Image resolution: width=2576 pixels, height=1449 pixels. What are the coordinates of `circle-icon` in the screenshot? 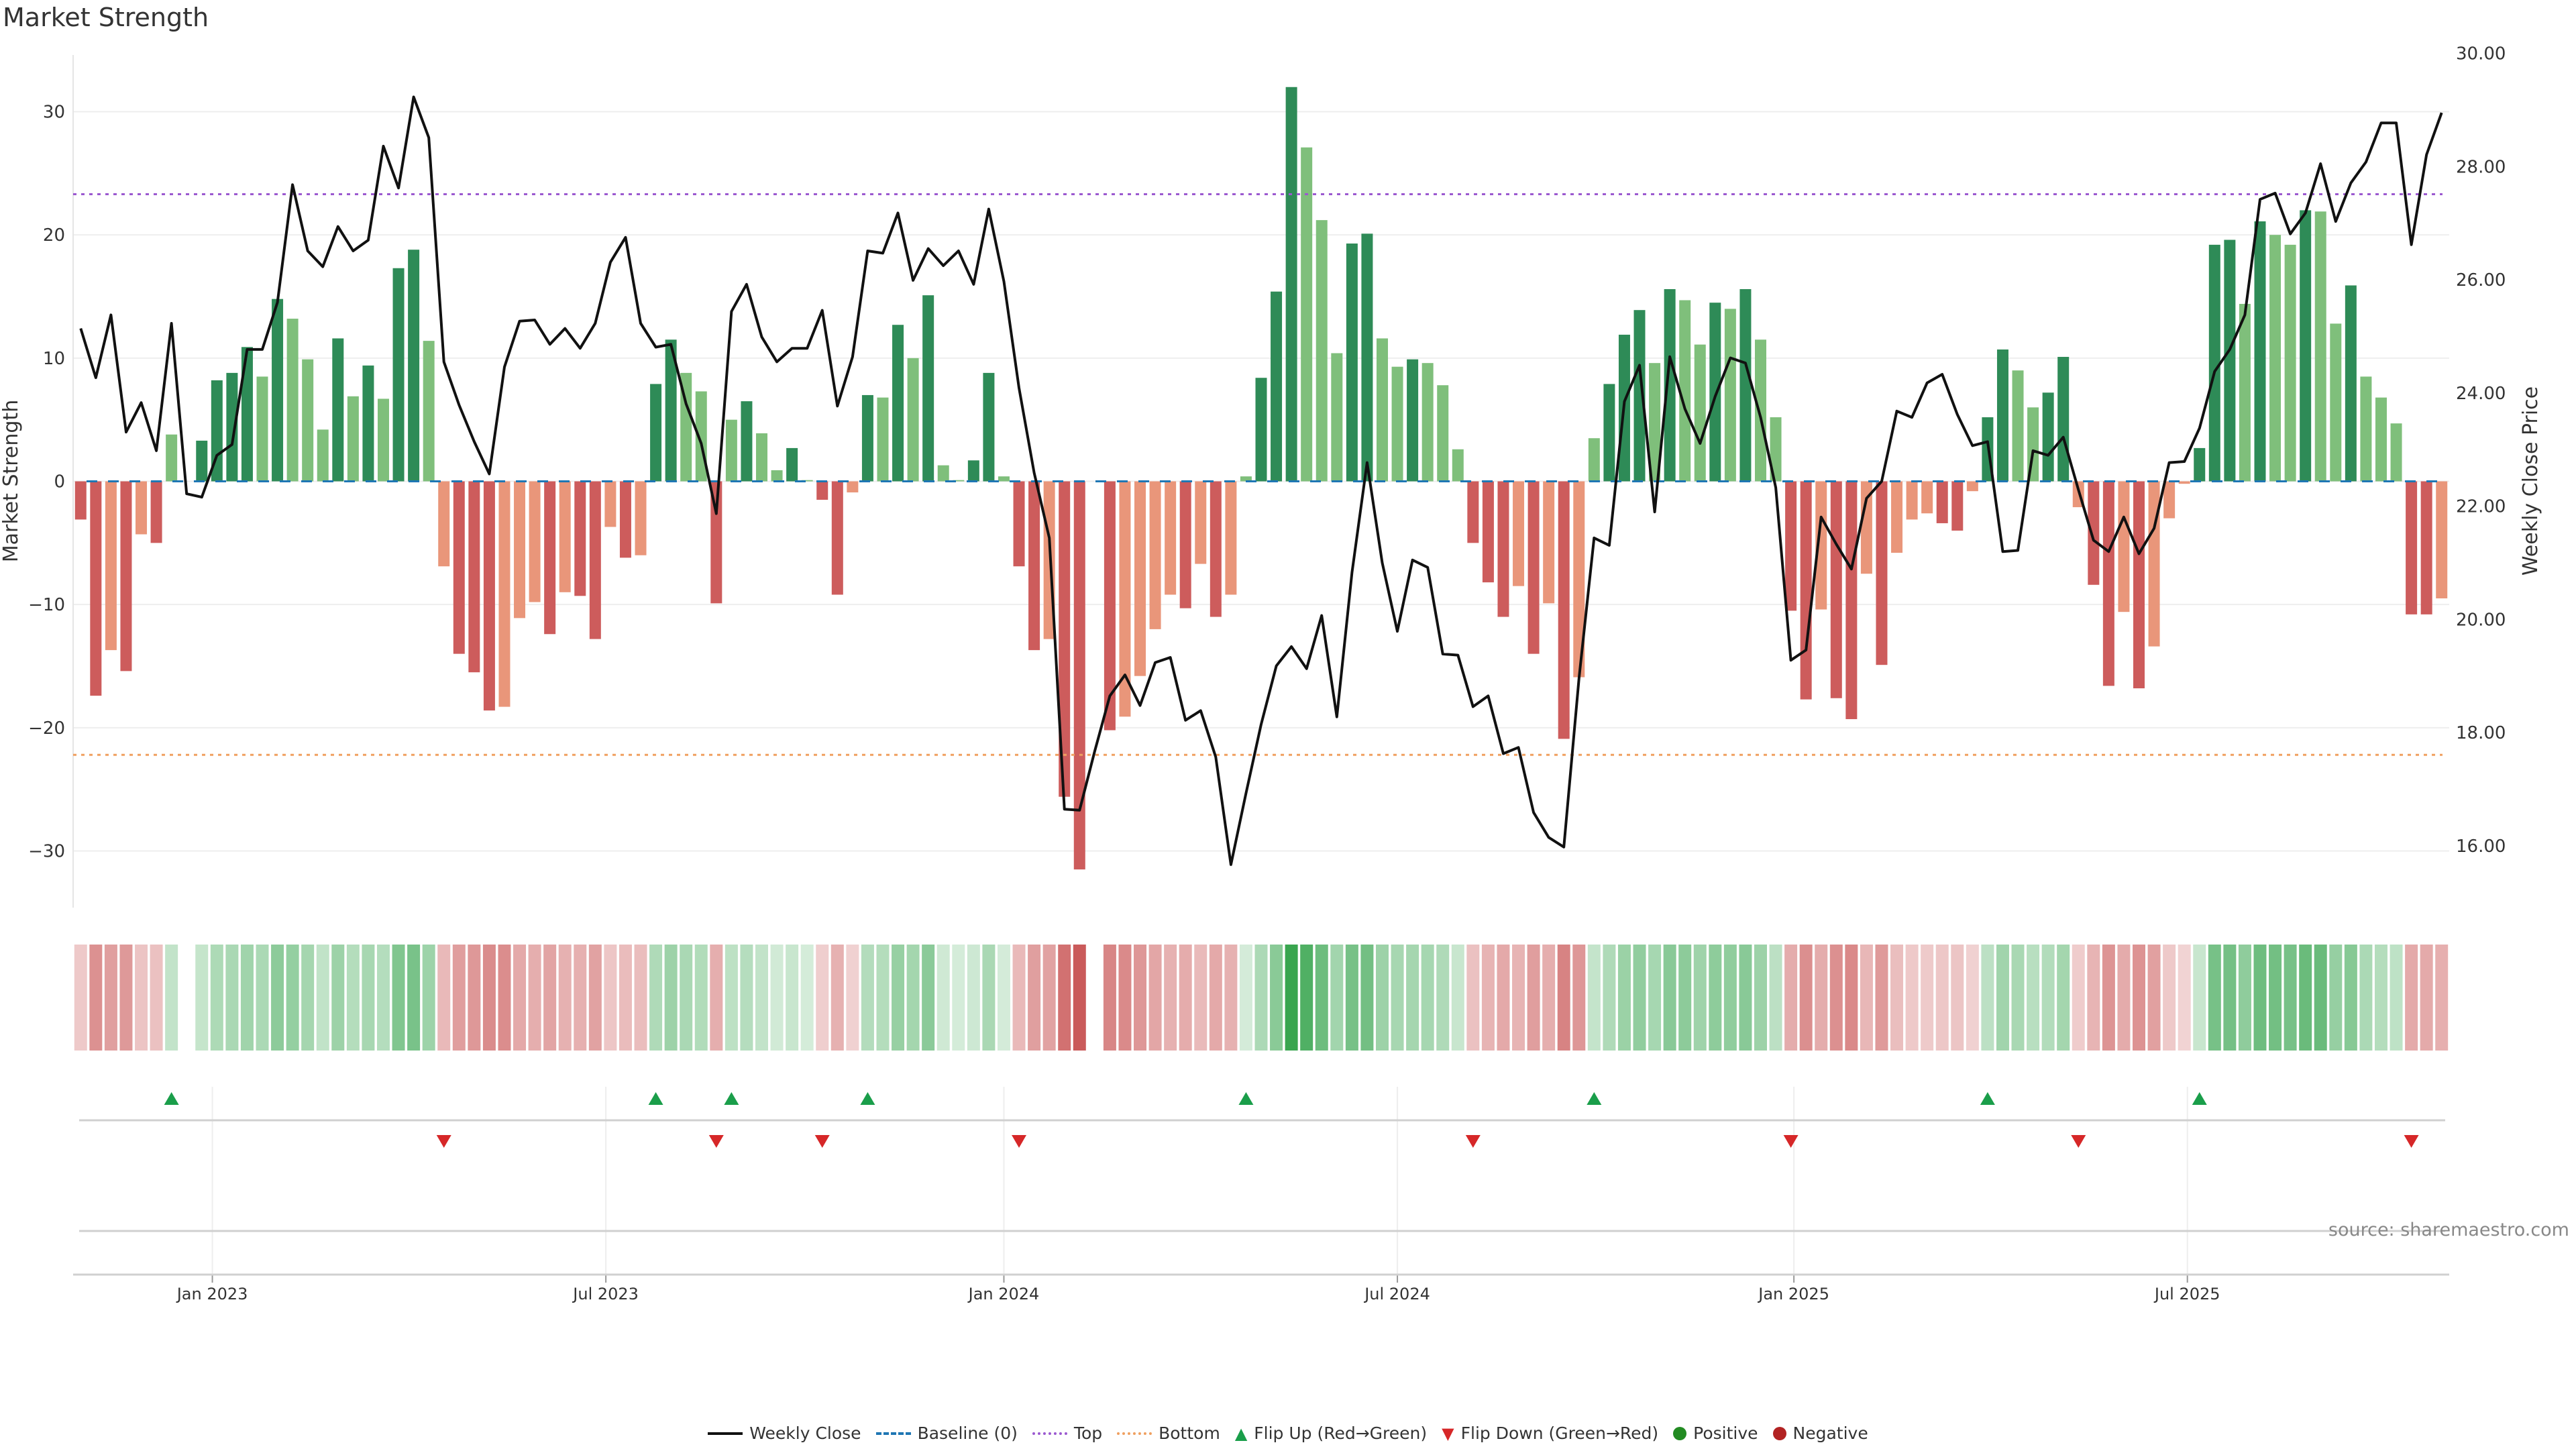 It's located at (1680, 1433).